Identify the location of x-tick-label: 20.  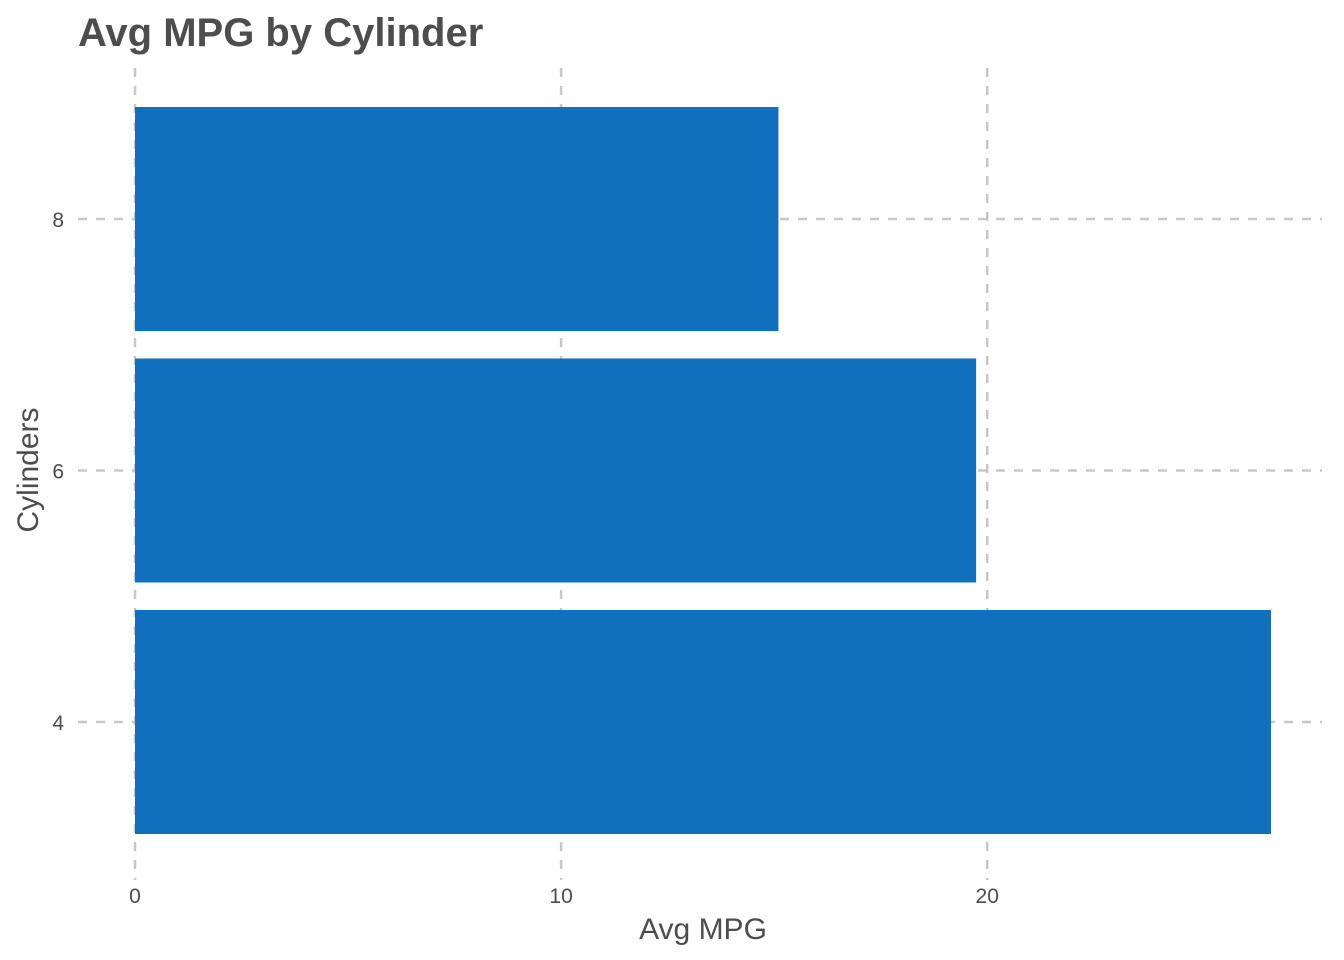
(987, 896).